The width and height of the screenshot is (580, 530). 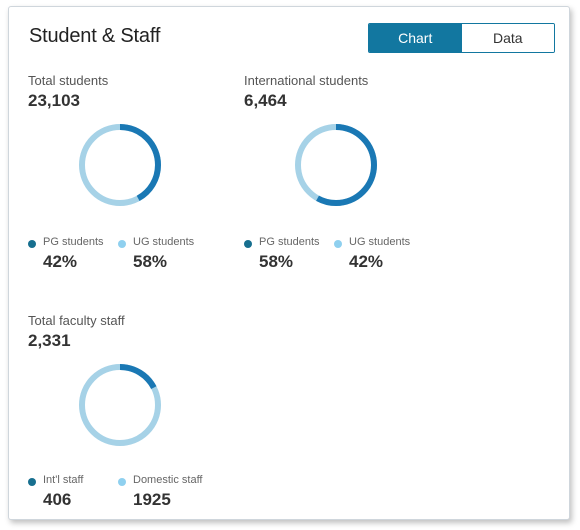 What do you see at coordinates (152, 499) in the screenshot?
I see `legend-value: 1925` at bounding box center [152, 499].